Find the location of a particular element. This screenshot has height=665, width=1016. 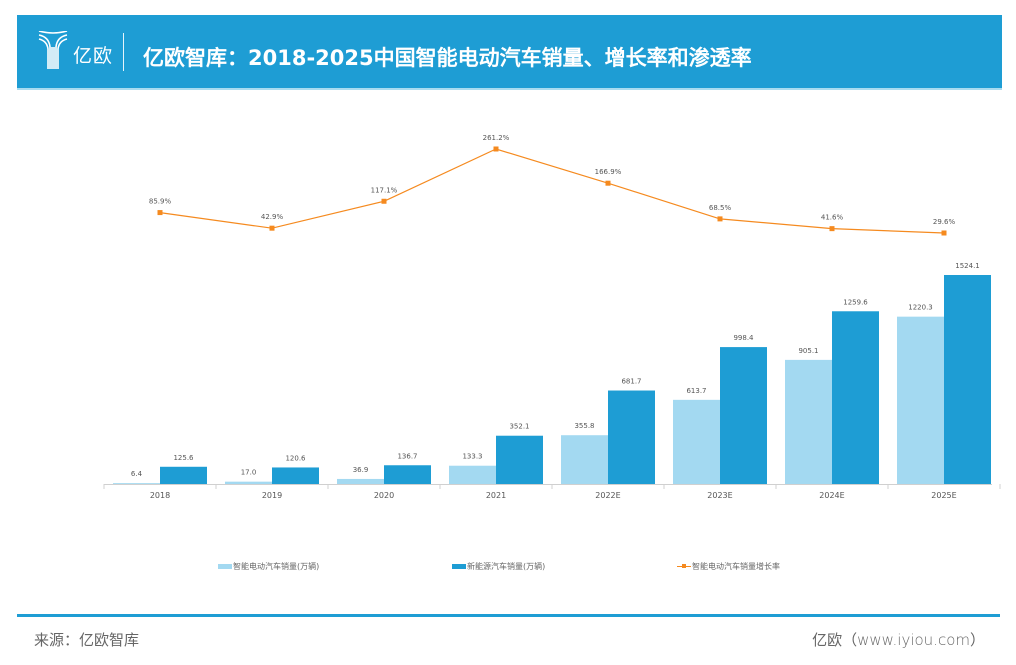

data-label-nev: 352.1 is located at coordinates (519, 427).